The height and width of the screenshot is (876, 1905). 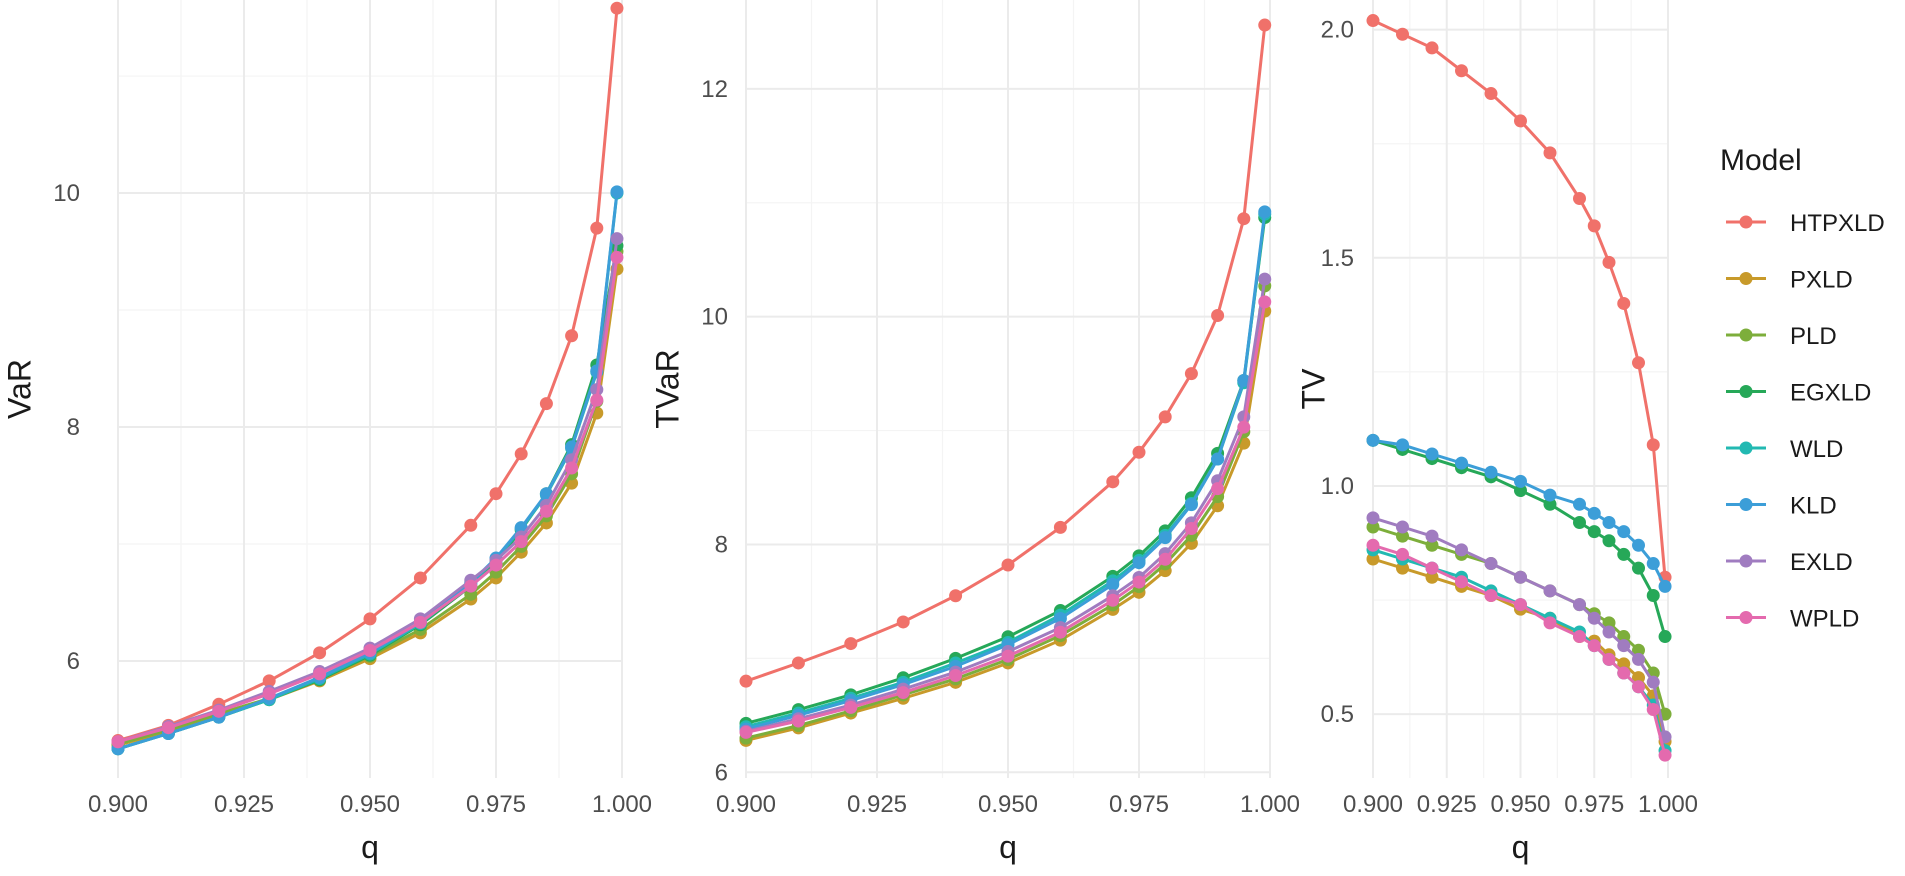 I want to click on legend-label: WPLD, so click(x=1824, y=619).